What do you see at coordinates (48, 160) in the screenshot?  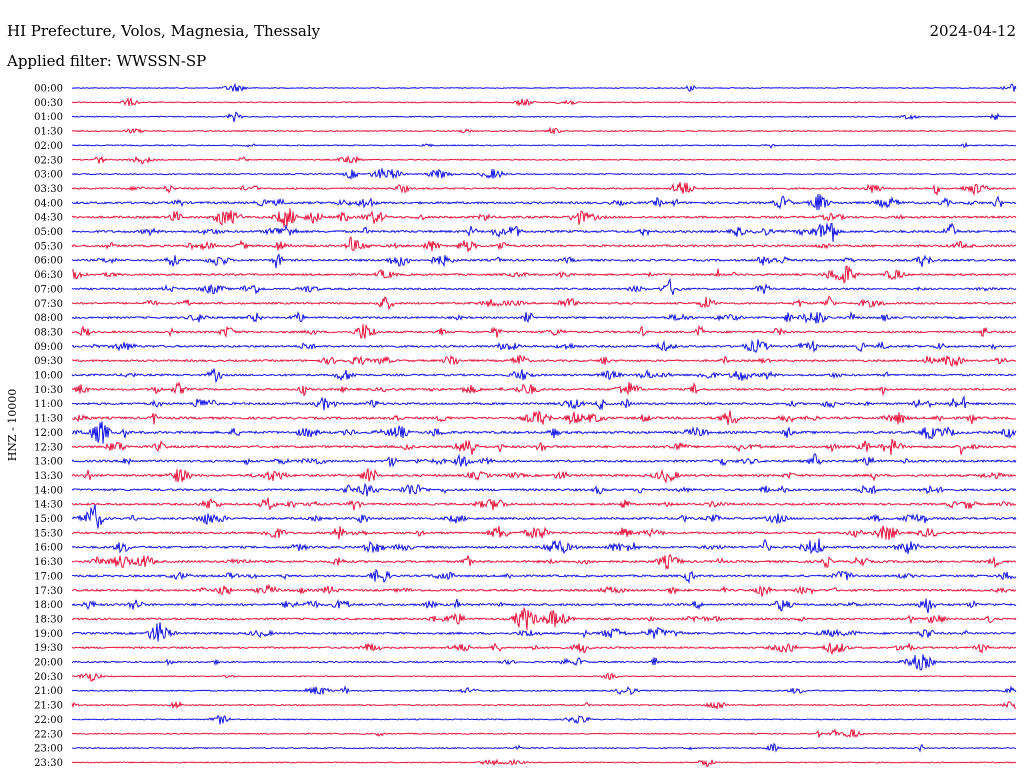 I see `time-tick-label: 02:30` at bounding box center [48, 160].